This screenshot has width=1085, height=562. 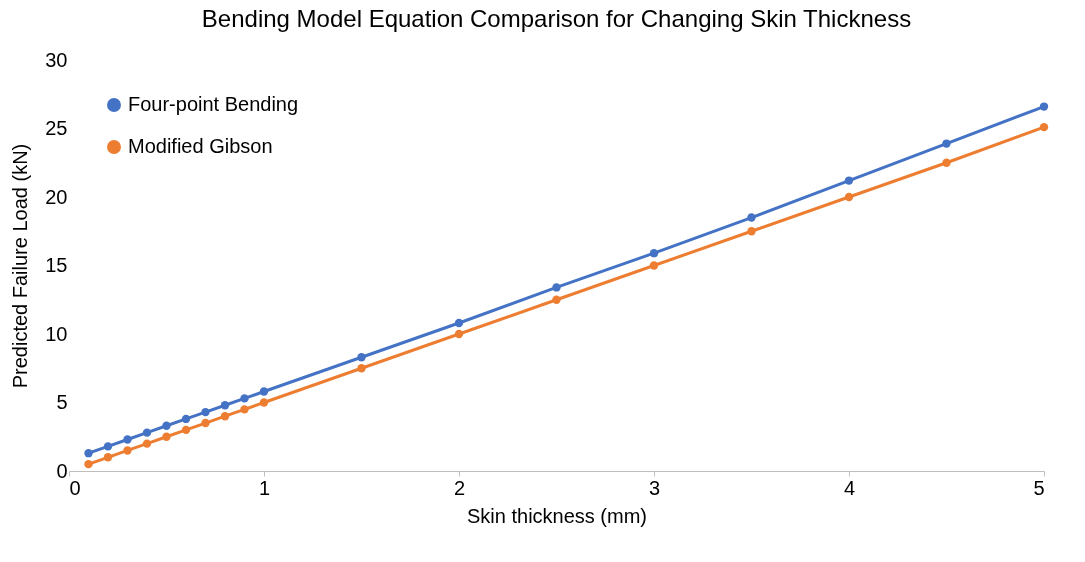 I want to click on y-tick-label: 20, so click(x=56, y=196).